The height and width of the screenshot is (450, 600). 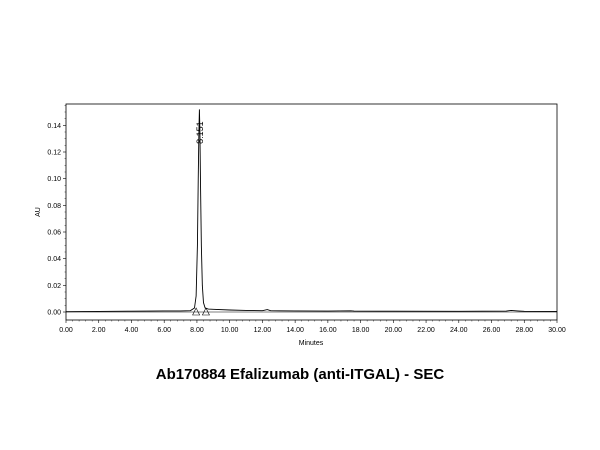 What do you see at coordinates (54, 179) in the screenshot?
I see `y-tick-label: 0.10` at bounding box center [54, 179].